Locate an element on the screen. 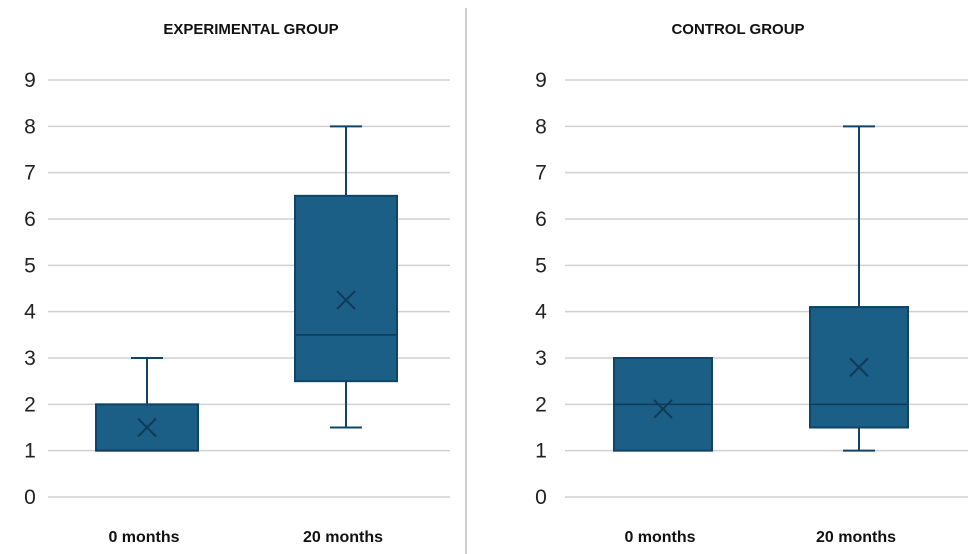 This screenshot has width=976, height=554. box-iqr is located at coordinates (346, 288).